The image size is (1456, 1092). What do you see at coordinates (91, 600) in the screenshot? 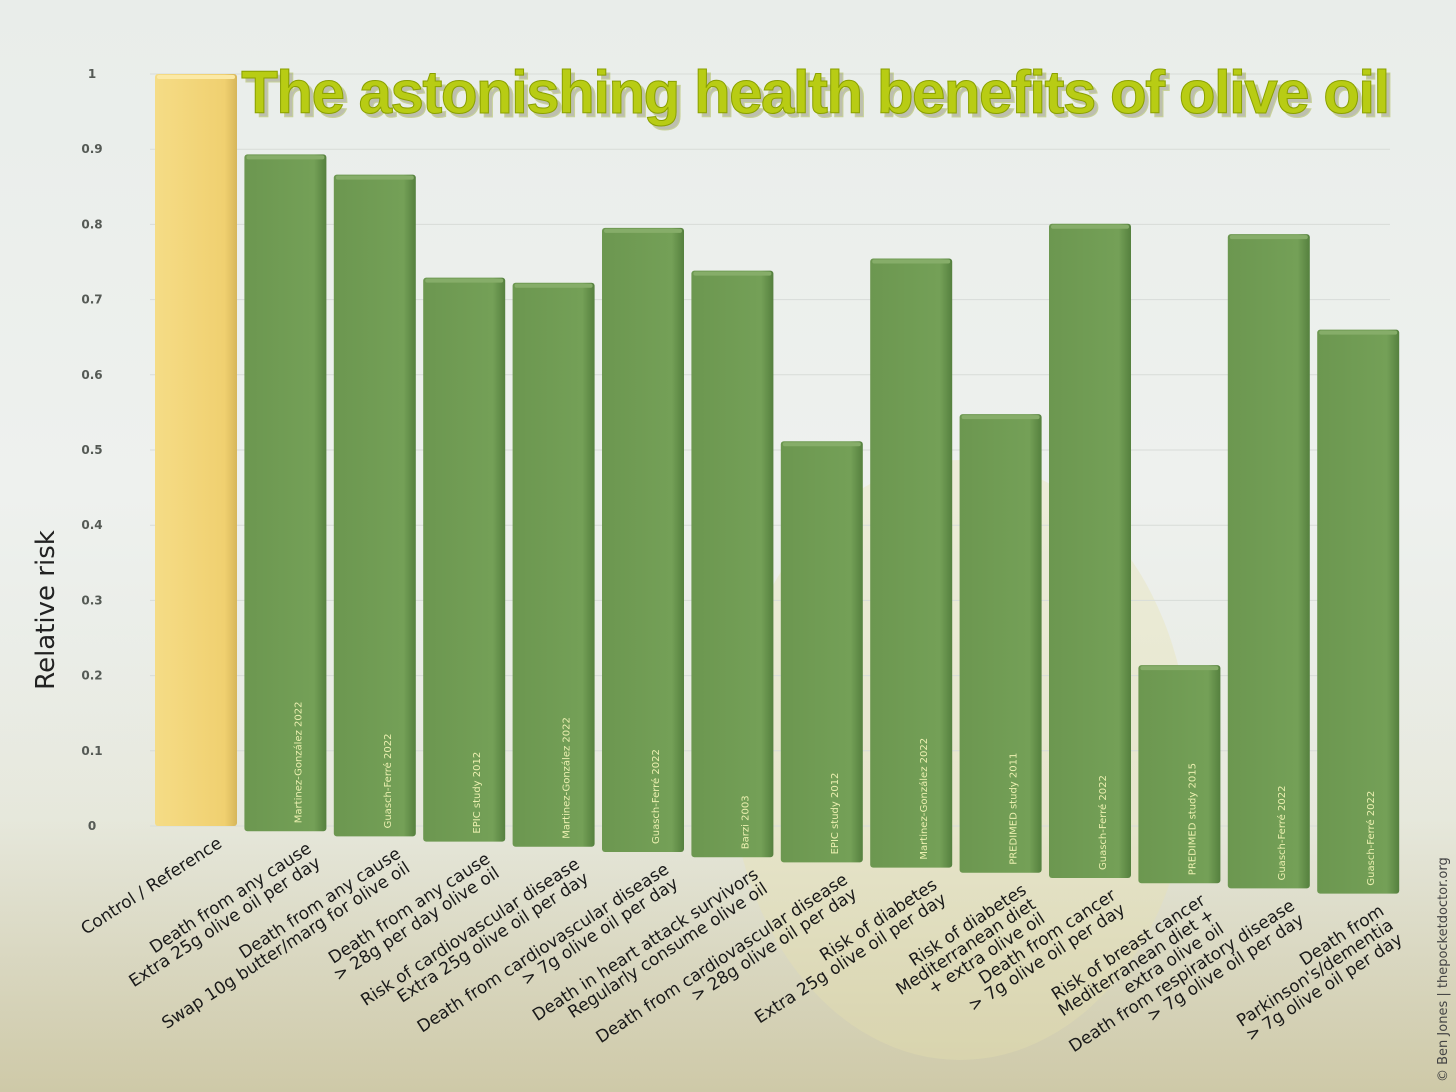
I see `y-tick-label: 0.3` at bounding box center [91, 600].